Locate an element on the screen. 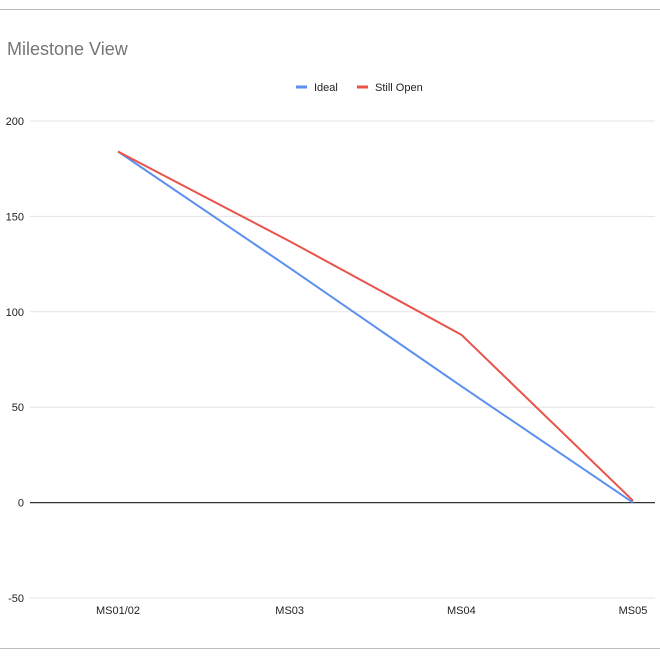 The image size is (660, 660). chart-title: Milestone View is located at coordinates (67, 49).